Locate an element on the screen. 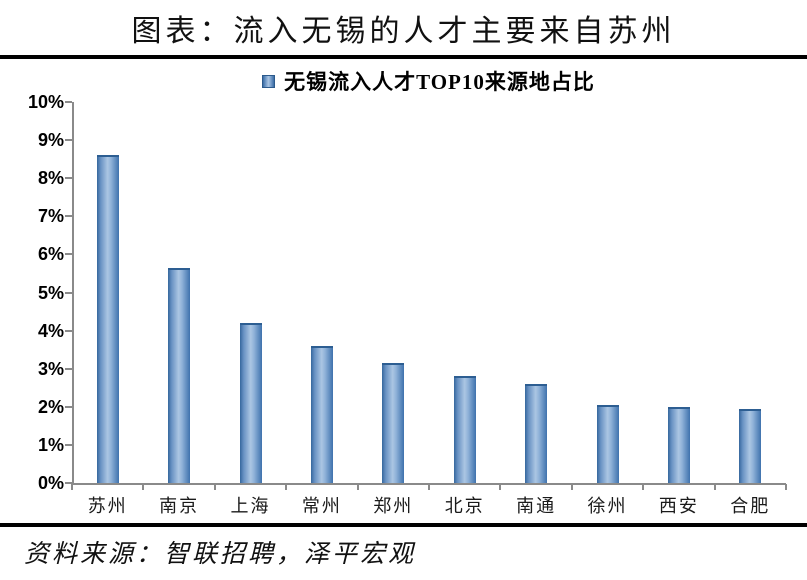 The height and width of the screenshot is (580, 807). y-axis-label: 4% is located at coordinates (50, 330).